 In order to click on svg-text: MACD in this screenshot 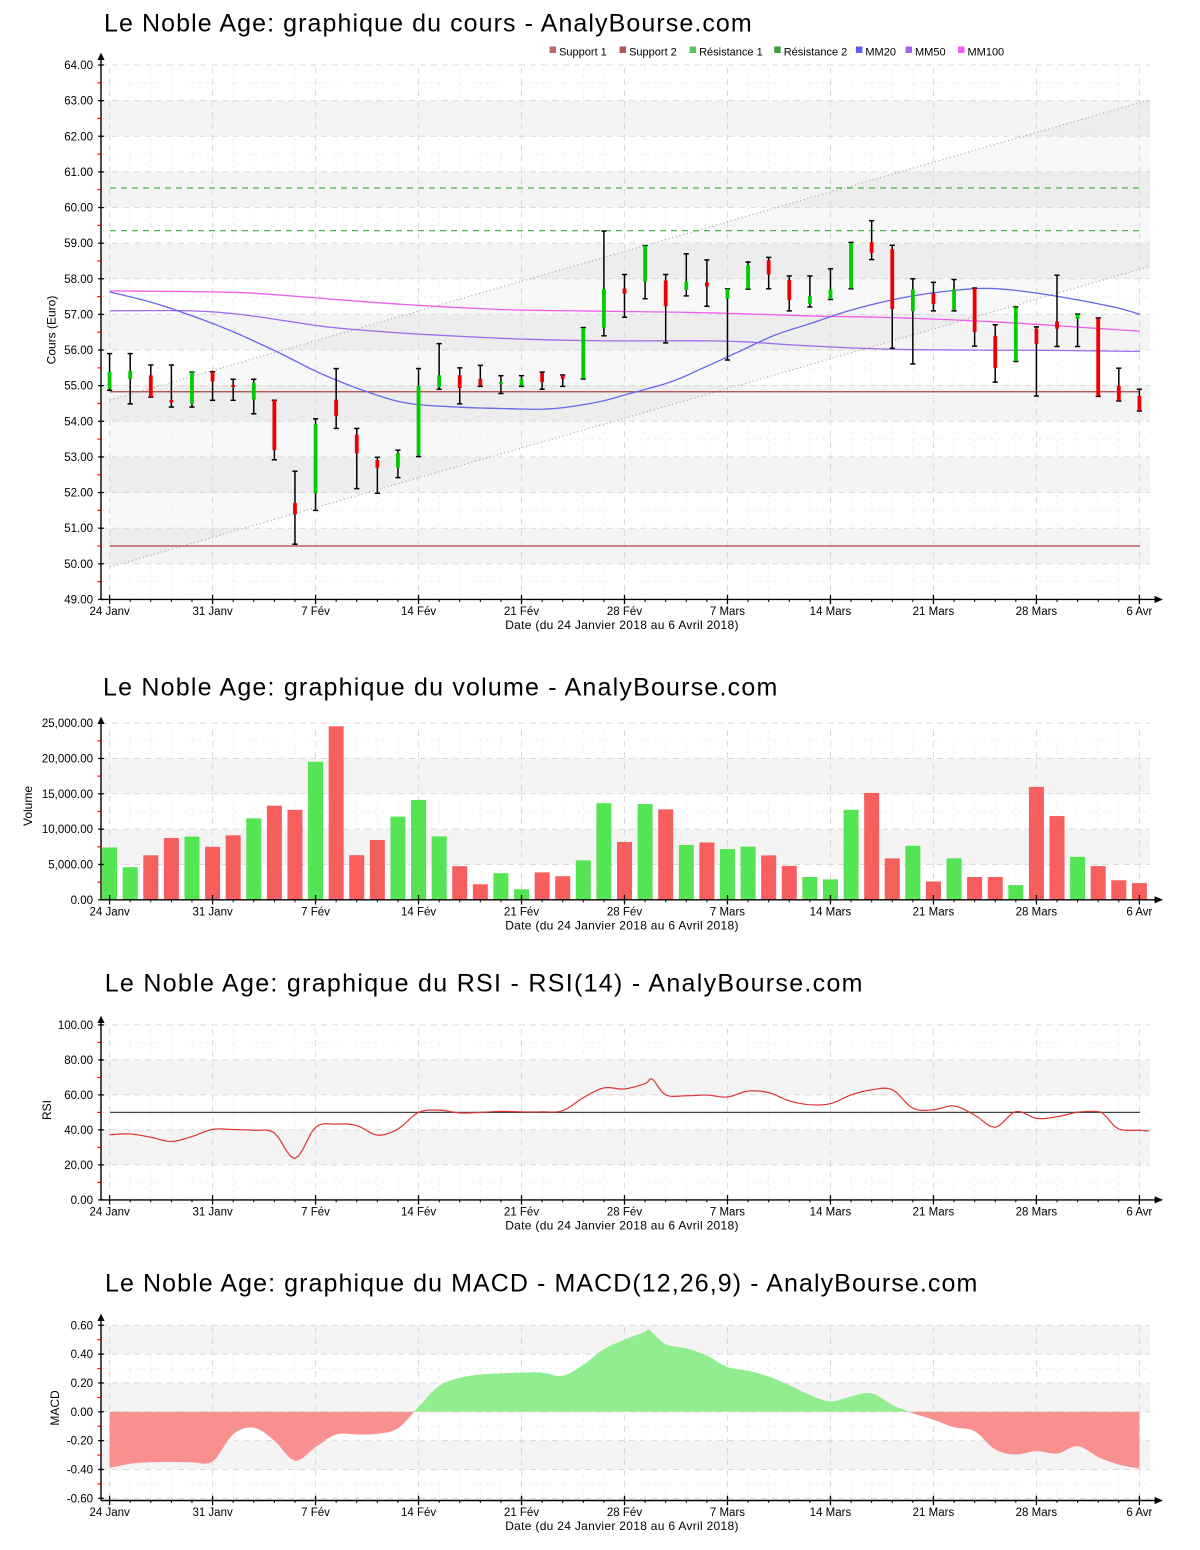, I will do `click(55, 1408)`.